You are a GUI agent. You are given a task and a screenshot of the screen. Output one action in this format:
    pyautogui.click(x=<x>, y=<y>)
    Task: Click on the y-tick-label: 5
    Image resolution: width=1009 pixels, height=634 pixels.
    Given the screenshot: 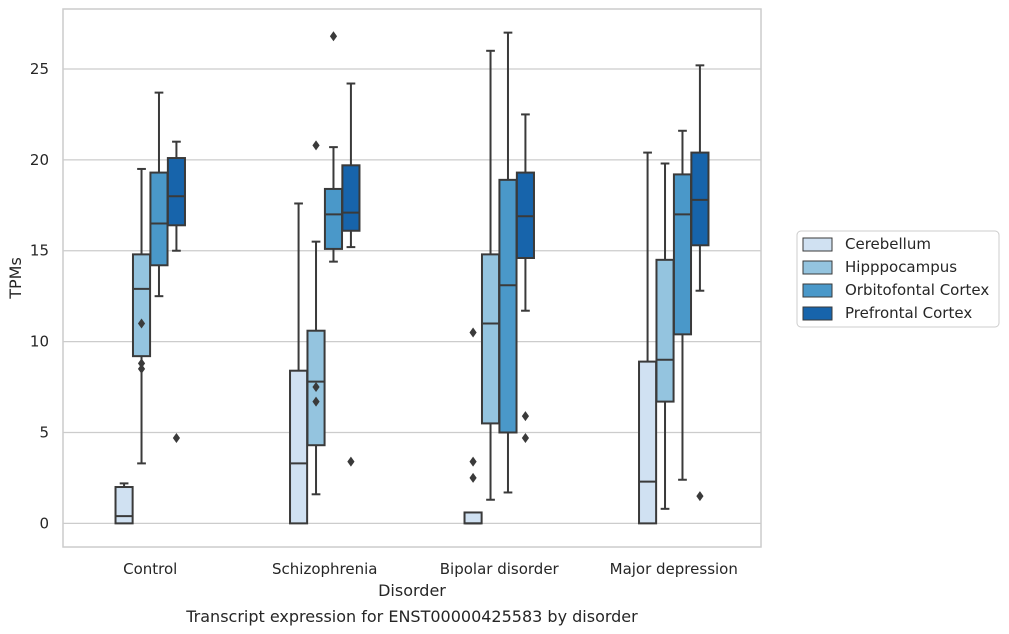 What is the action you would take?
    pyautogui.click(x=44, y=432)
    